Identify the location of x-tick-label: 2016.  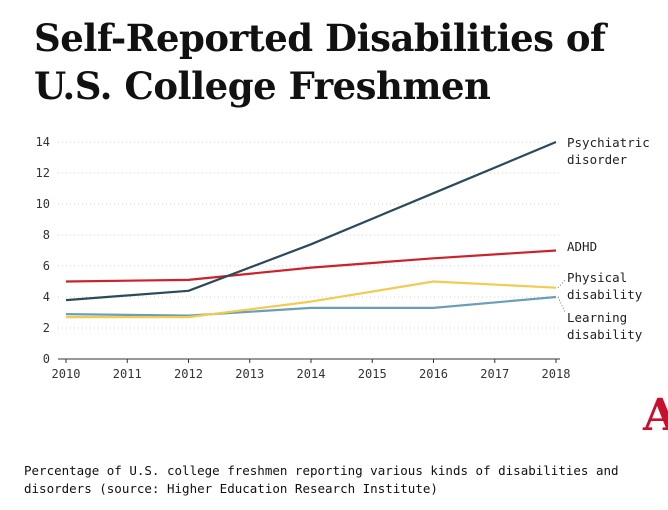
(433, 374).